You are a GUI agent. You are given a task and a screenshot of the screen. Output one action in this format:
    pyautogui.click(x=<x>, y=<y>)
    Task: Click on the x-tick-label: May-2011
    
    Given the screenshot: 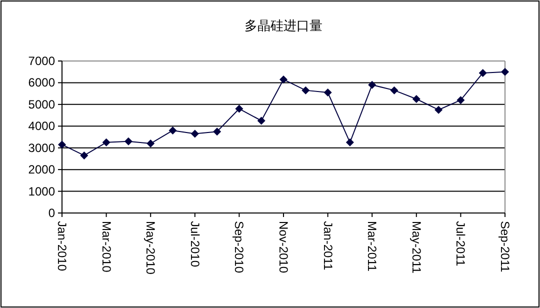 What is the action you would take?
    pyautogui.click(x=416, y=247)
    